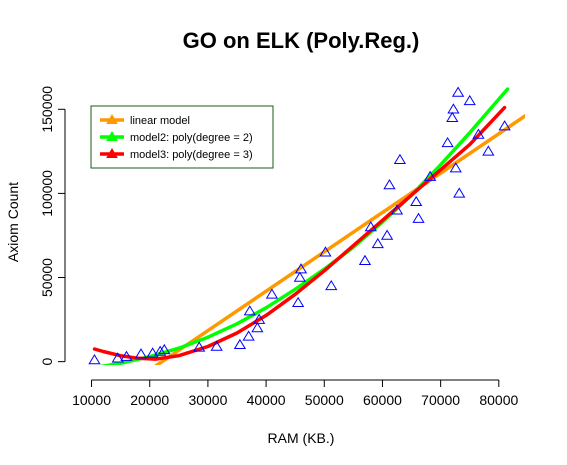 Image resolution: width=567 pixels, height=465 pixels. Describe the element at coordinates (498, 400) in the screenshot. I see `x-tick-label: 80000` at that location.